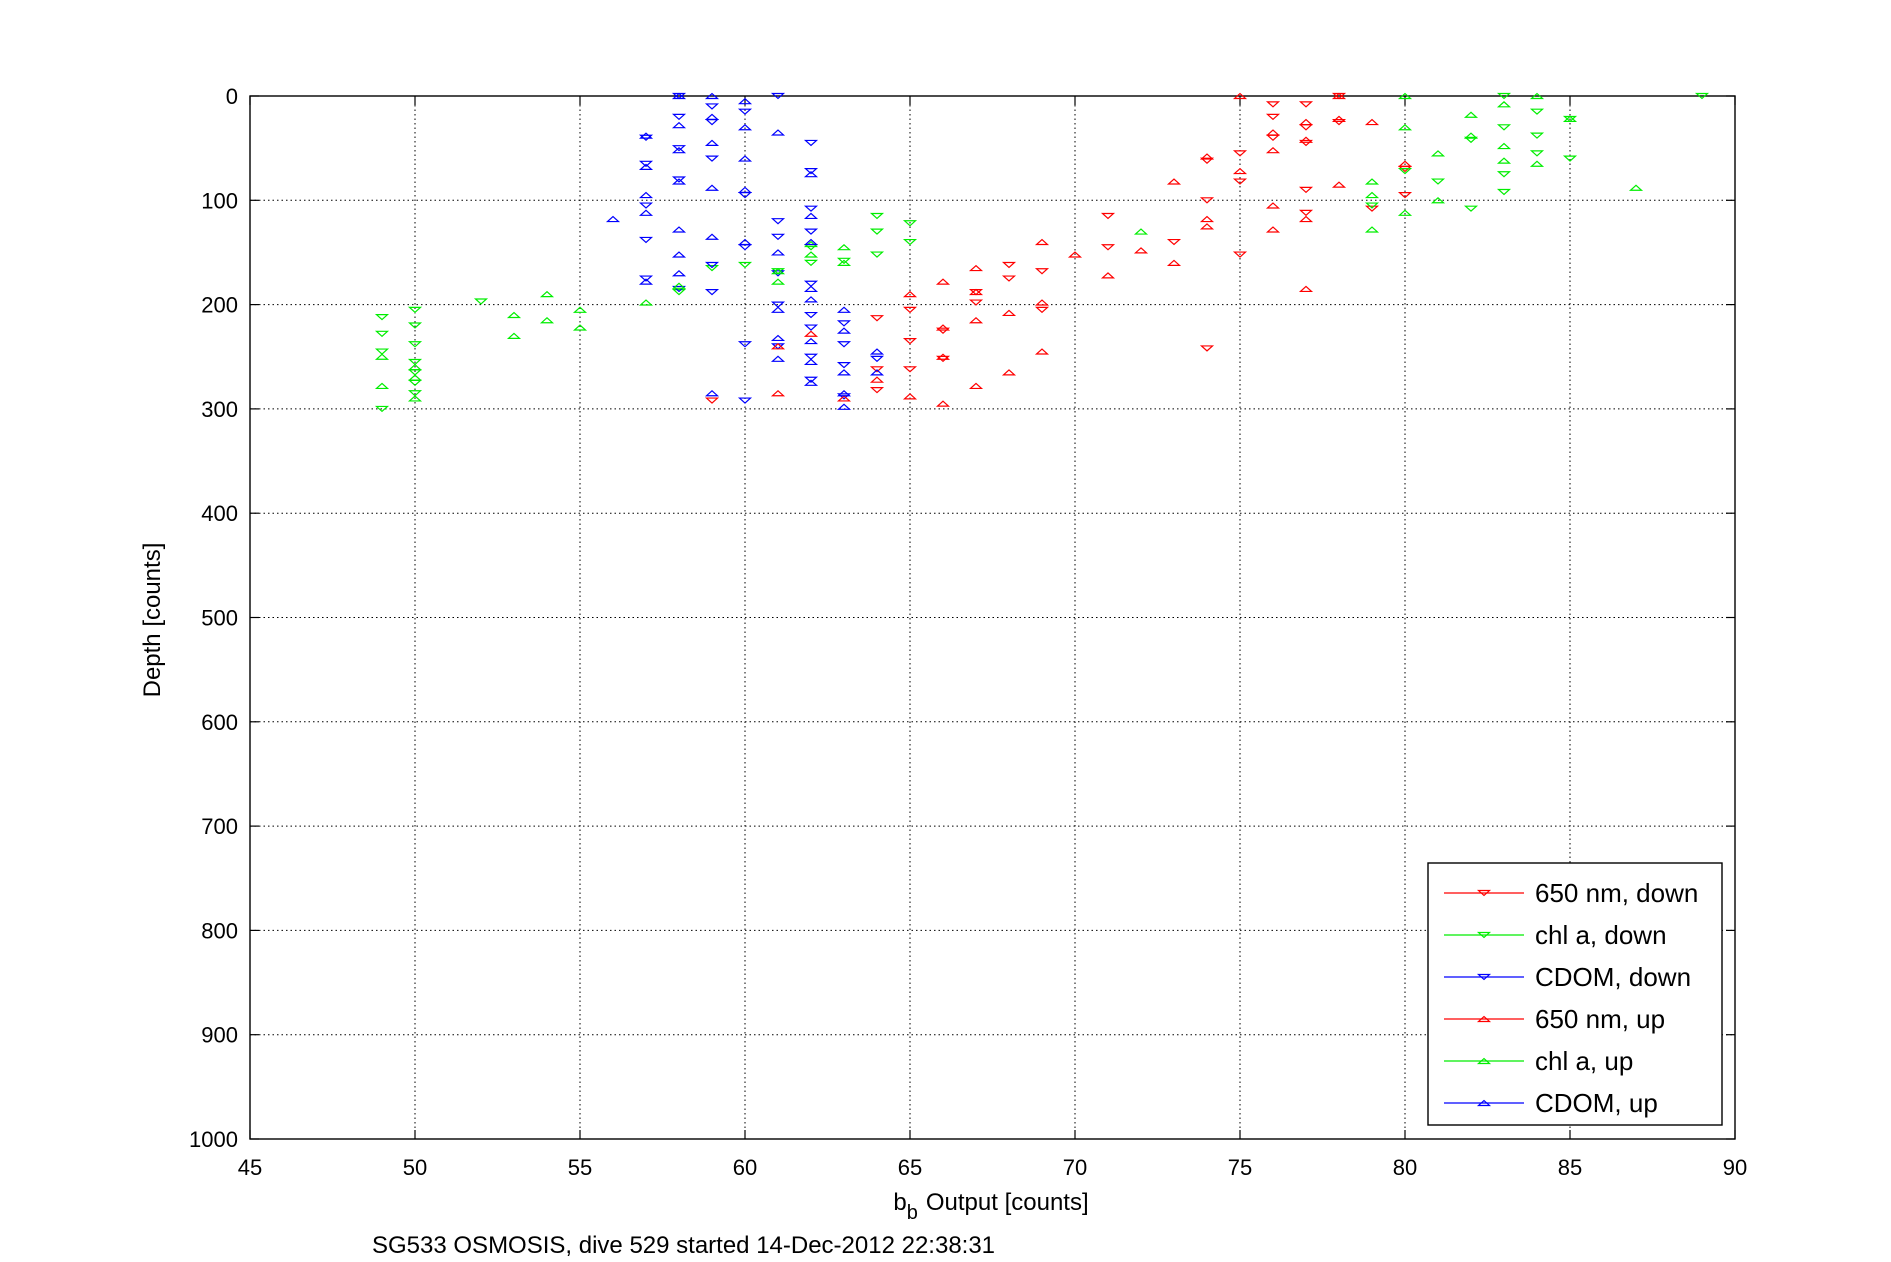 The width and height of the screenshot is (1891, 1262). Describe the element at coordinates (1075, 1167) in the screenshot. I see `x-tick-label: 70` at that location.